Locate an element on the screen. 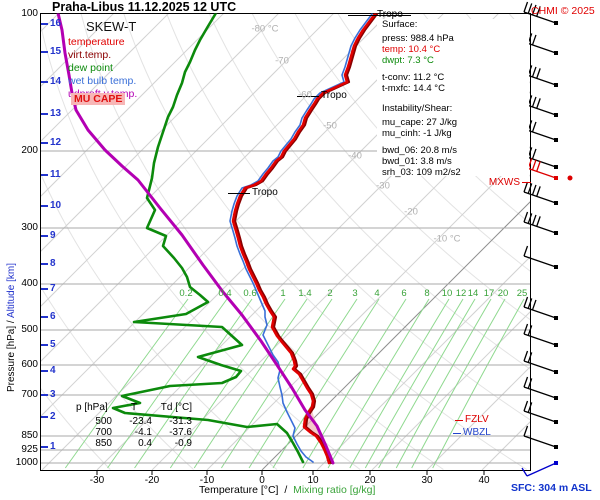  altitude-tick-label: 1 is located at coordinates (53, 446).